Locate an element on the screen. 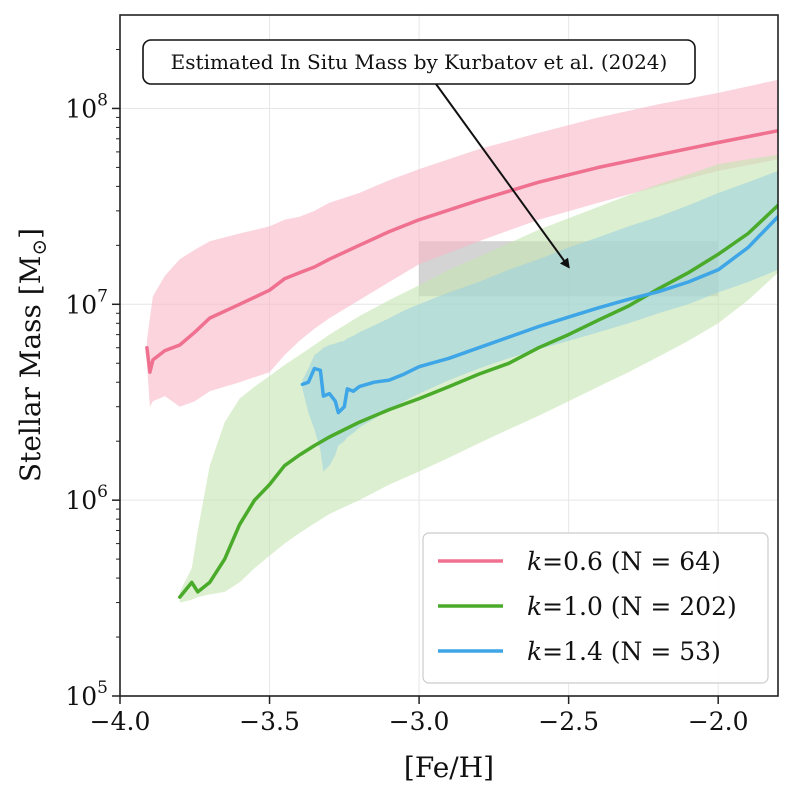 The width and height of the screenshot is (793, 798). legend-label-1.0: k=1.0 (N = 202) is located at coordinates (632, 606).